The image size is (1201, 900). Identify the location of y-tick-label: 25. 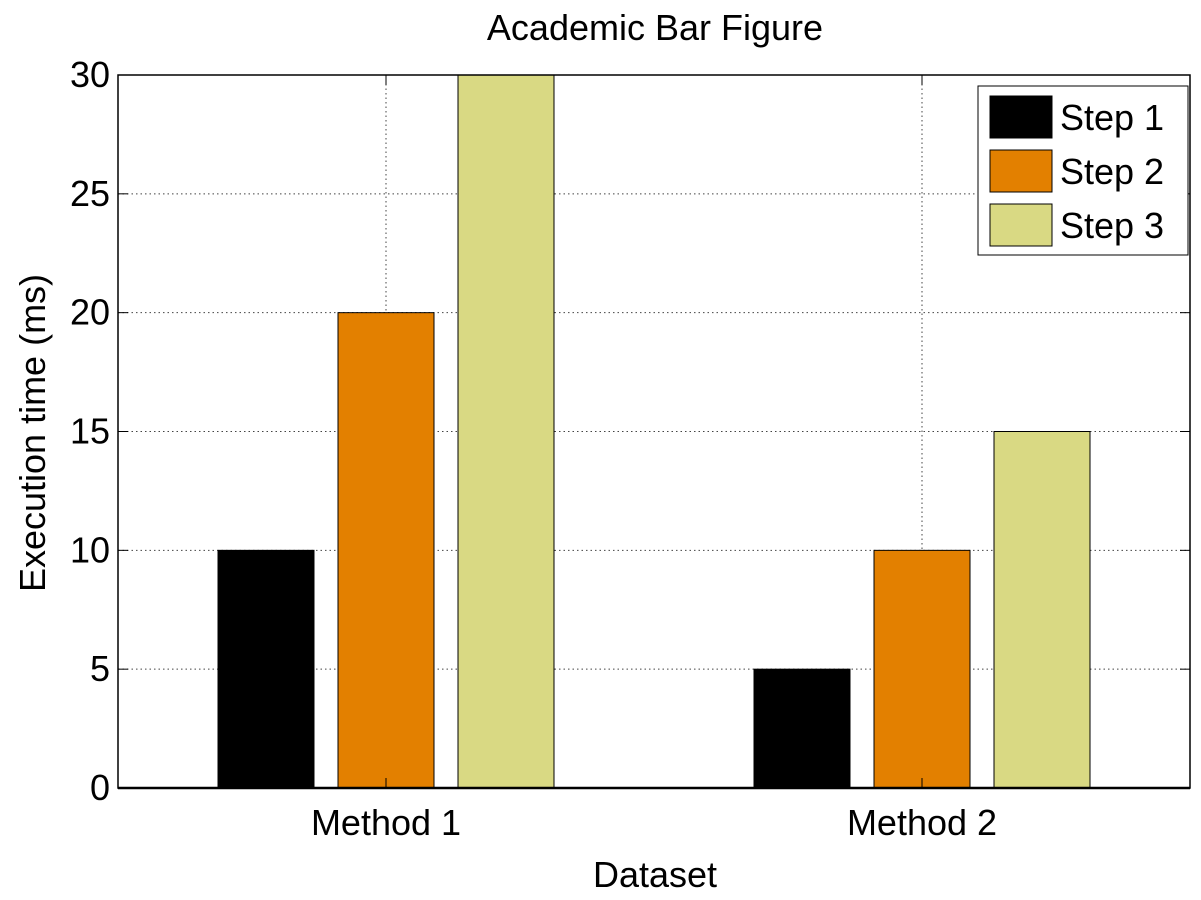
(90, 193).